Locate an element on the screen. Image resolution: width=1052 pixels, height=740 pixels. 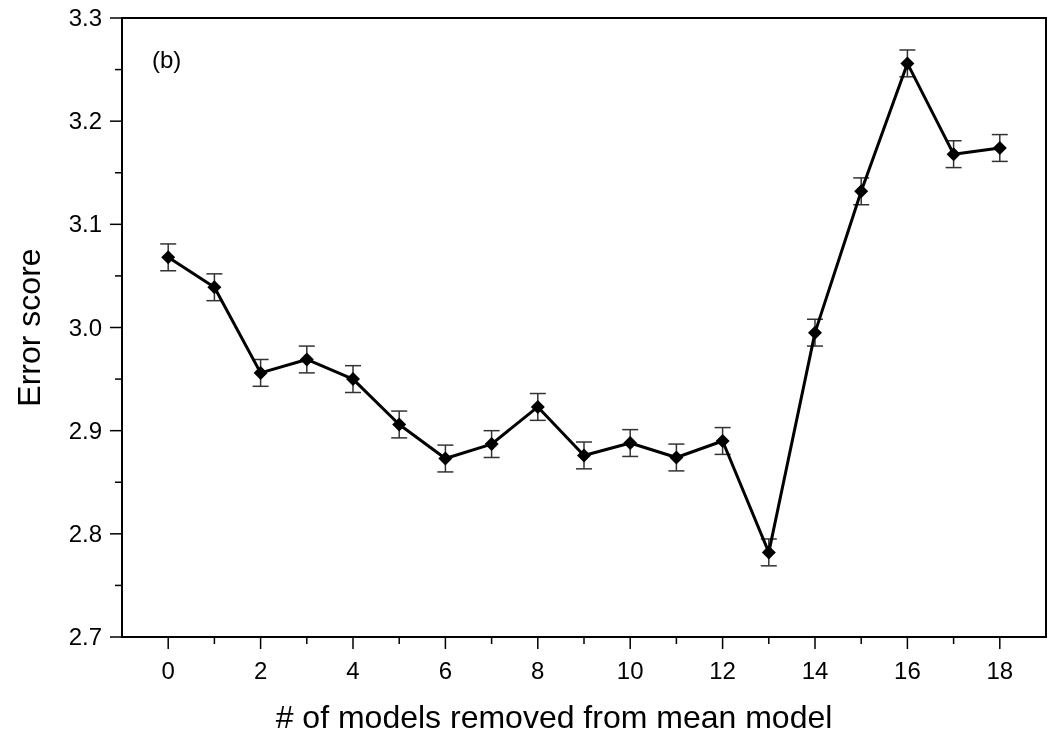
annotation: (b) is located at coordinates (167, 59).